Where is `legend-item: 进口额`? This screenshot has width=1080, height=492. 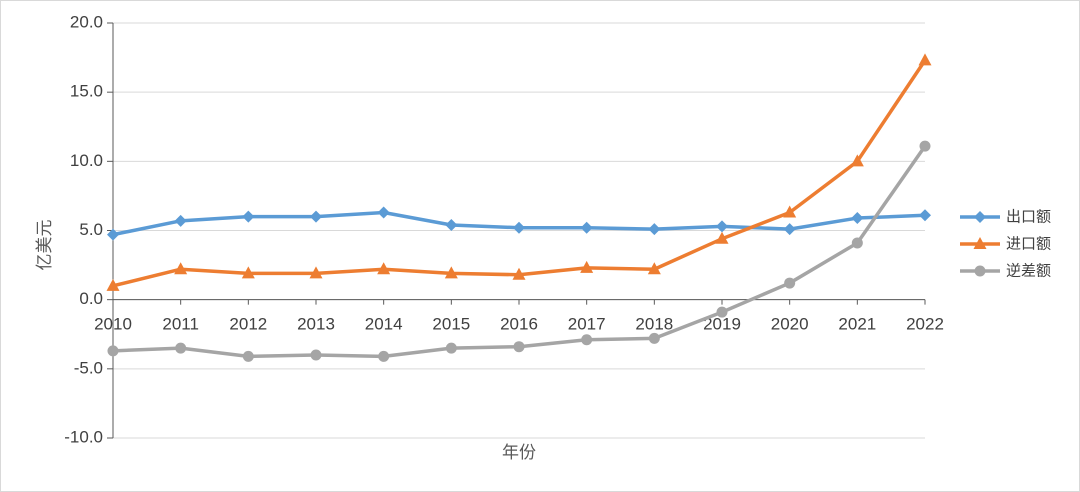
legend-item: 进口额 is located at coordinates (1005, 244).